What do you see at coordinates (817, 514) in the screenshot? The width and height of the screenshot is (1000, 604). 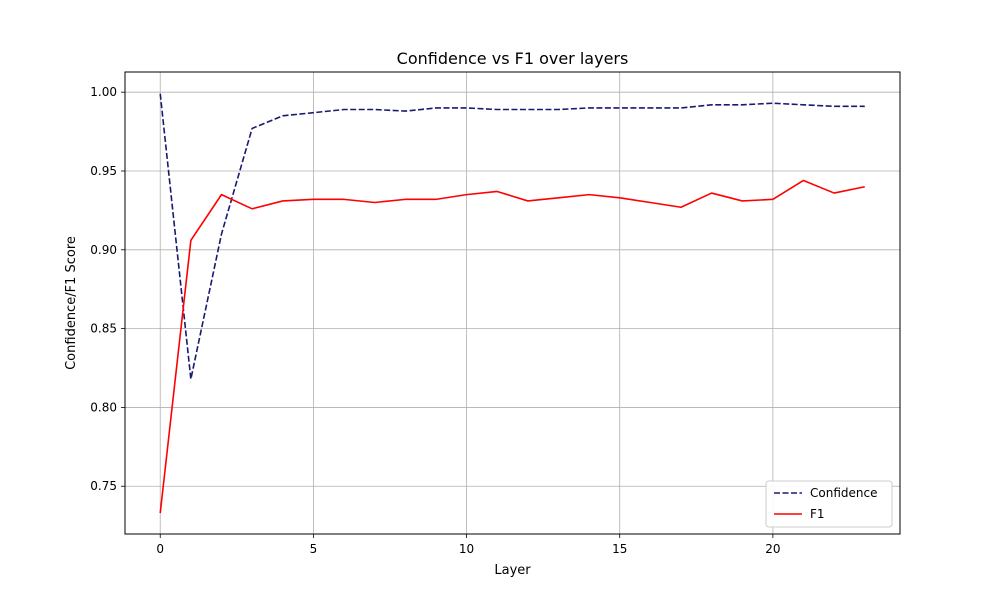 I see `legend-label: F1` at bounding box center [817, 514].